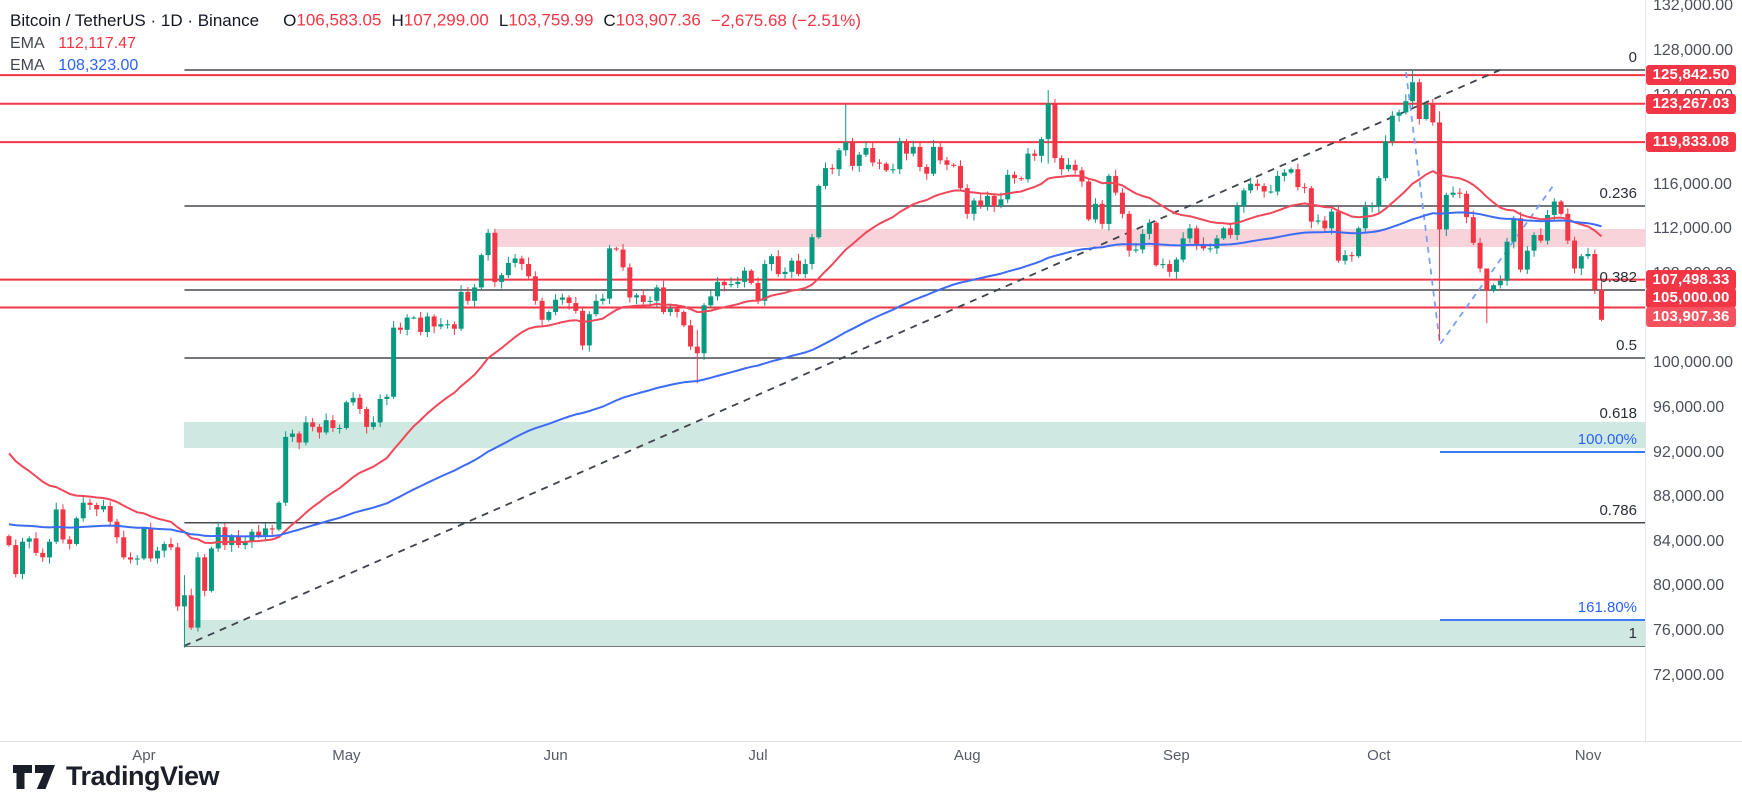 The height and width of the screenshot is (805, 1742). Describe the element at coordinates (435, 66) in the screenshot. I see `ema-legend-row-2: EMA 108,323.00` at that location.